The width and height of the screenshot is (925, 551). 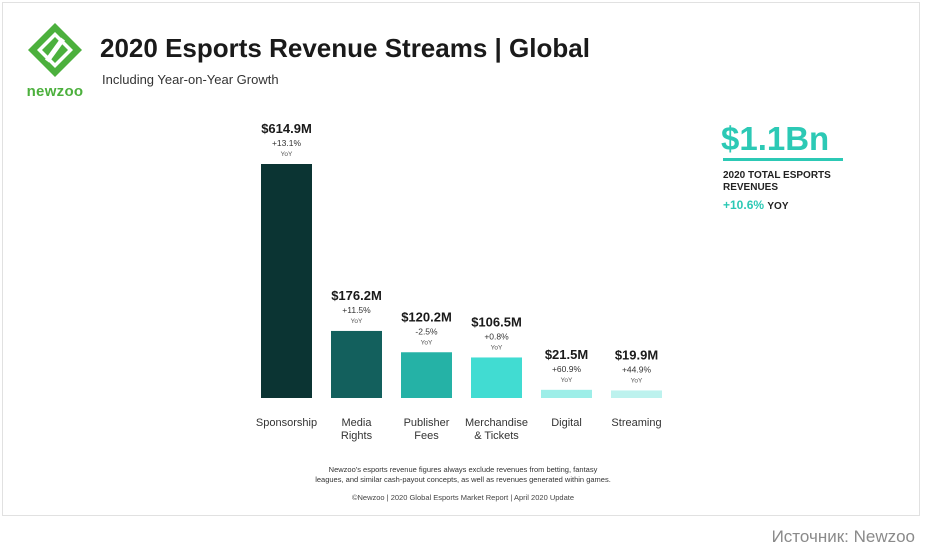 I want to click on bar-growth-label: +13.1%, so click(x=287, y=143).